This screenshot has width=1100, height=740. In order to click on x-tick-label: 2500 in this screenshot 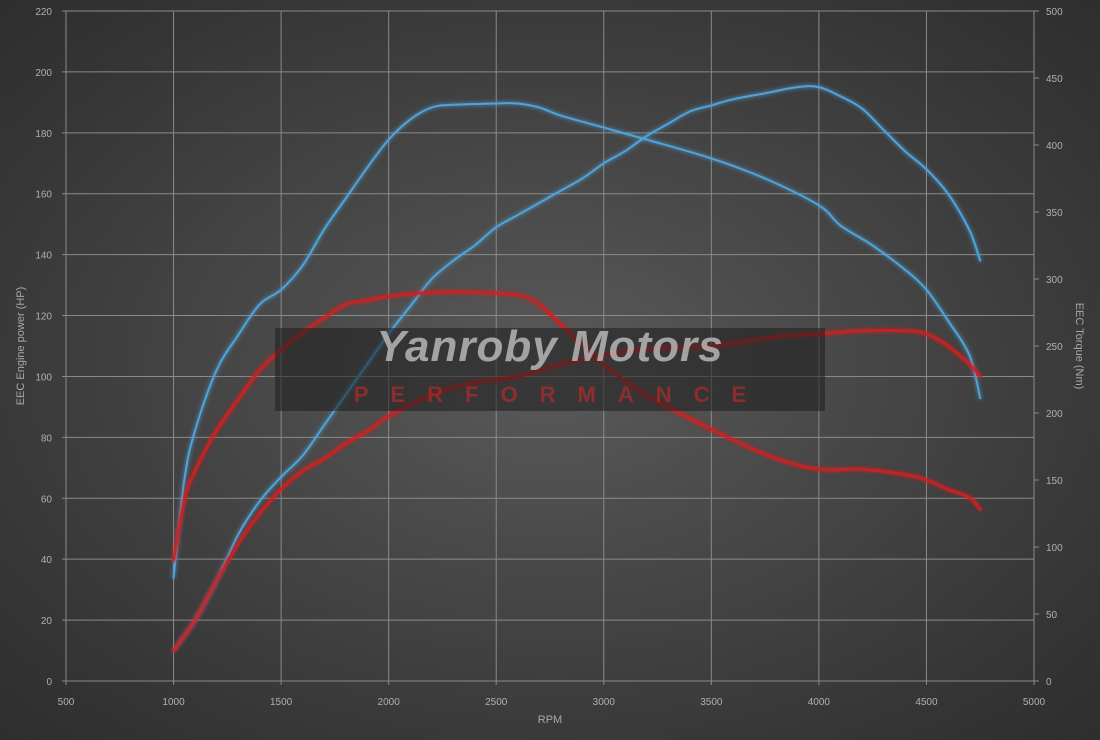, I will do `click(496, 702)`.